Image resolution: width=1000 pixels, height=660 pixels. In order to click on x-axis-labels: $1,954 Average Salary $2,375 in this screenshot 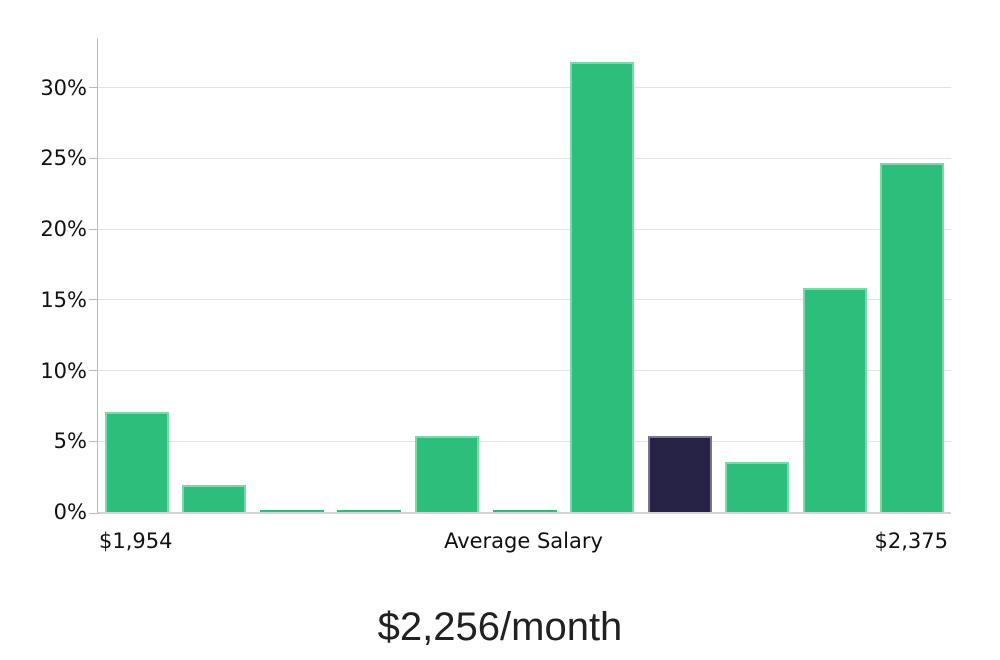, I will do `click(523, 543)`.